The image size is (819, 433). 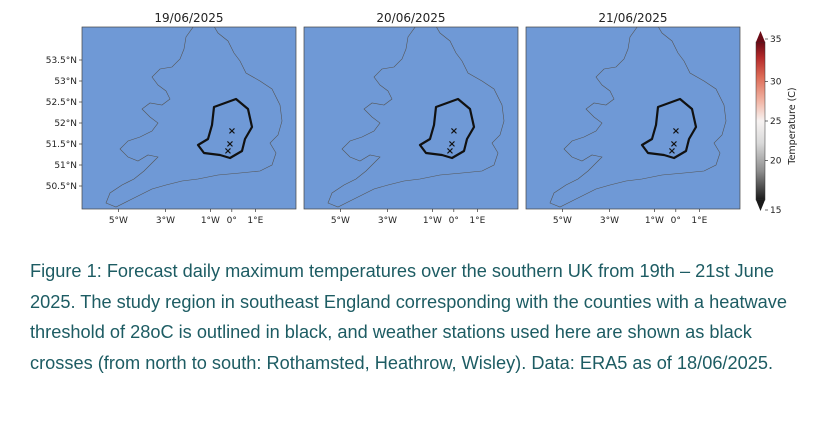 What do you see at coordinates (61, 61) in the screenshot?
I see `lat-tick-label: 53.5°N` at bounding box center [61, 61].